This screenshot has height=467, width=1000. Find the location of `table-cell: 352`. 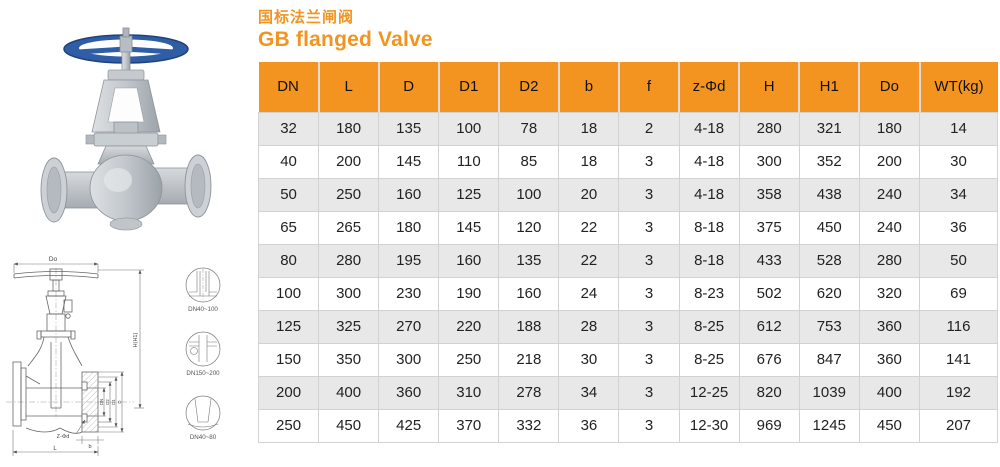

table-cell: 352 is located at coordinates (829, 161).